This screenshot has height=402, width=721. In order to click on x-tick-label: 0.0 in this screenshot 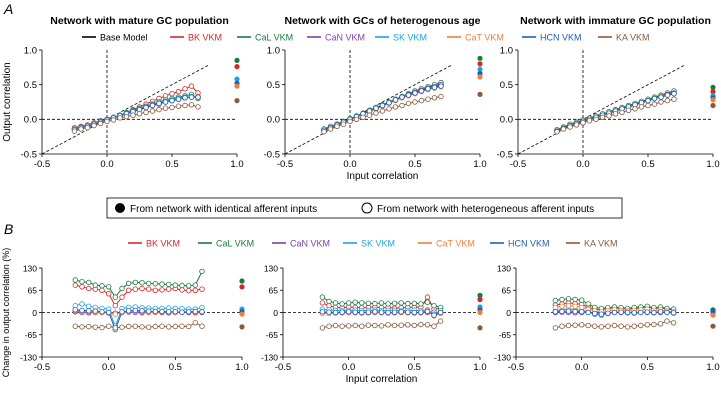, I will do `click(581, 367)`.